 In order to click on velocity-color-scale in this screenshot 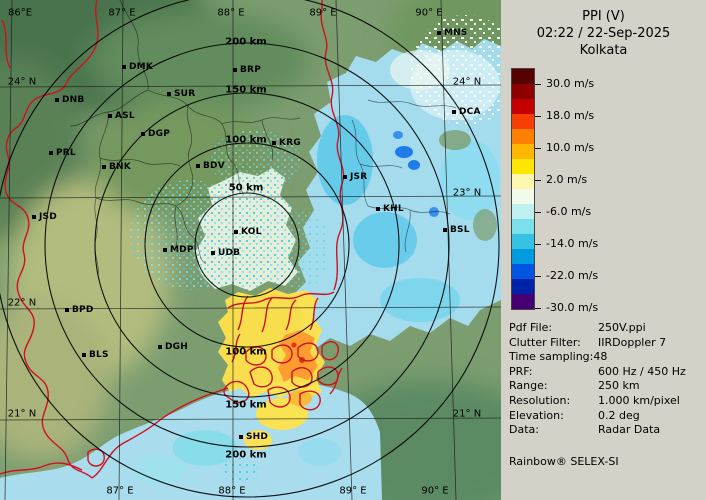, I will do `click(523, 189)`.